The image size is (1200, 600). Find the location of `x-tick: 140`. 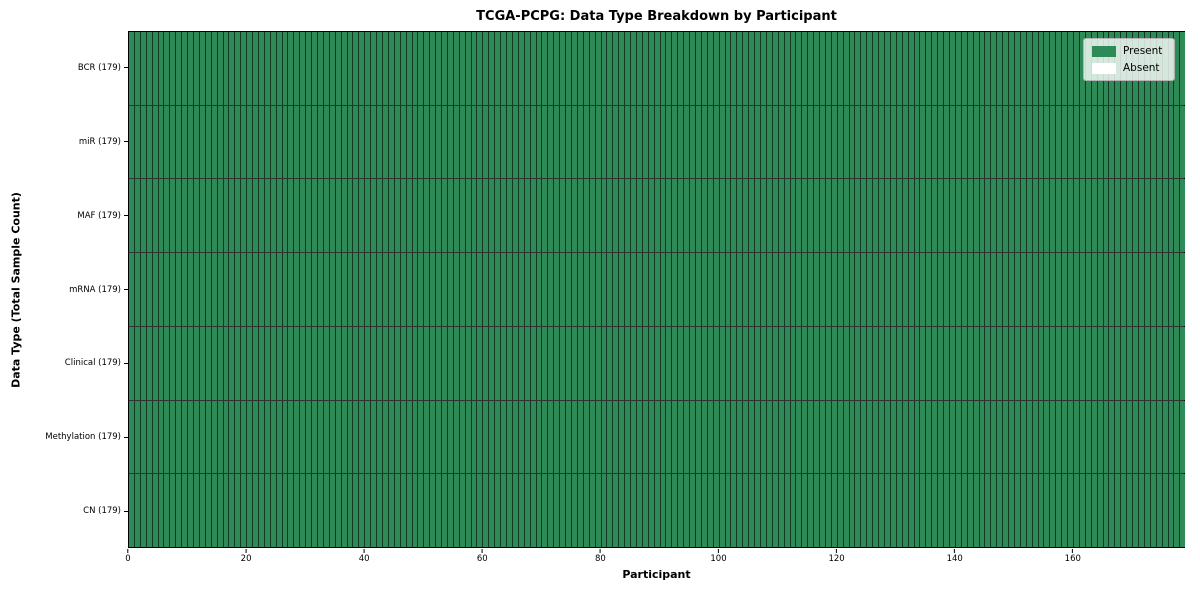

x-tick: 140 is located at coordinates (955, 556).